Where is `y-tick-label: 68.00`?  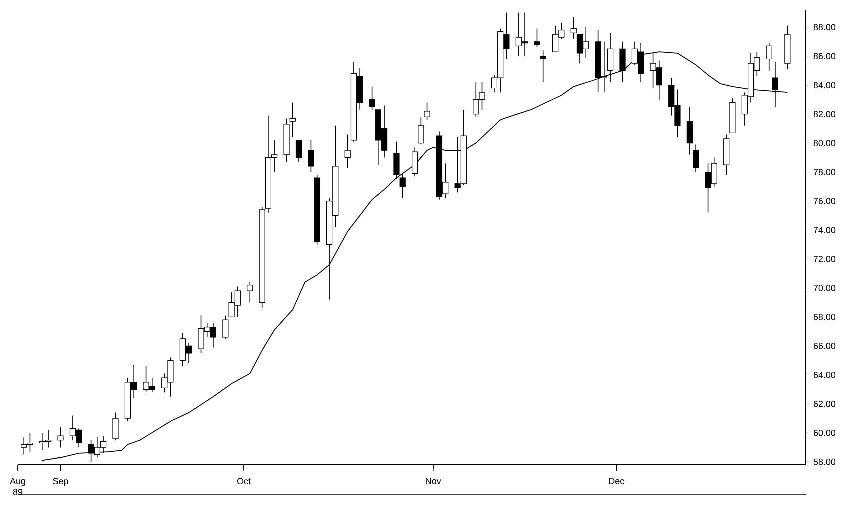
y-tick-label: 68.00 is located at coordinates (825, 317).